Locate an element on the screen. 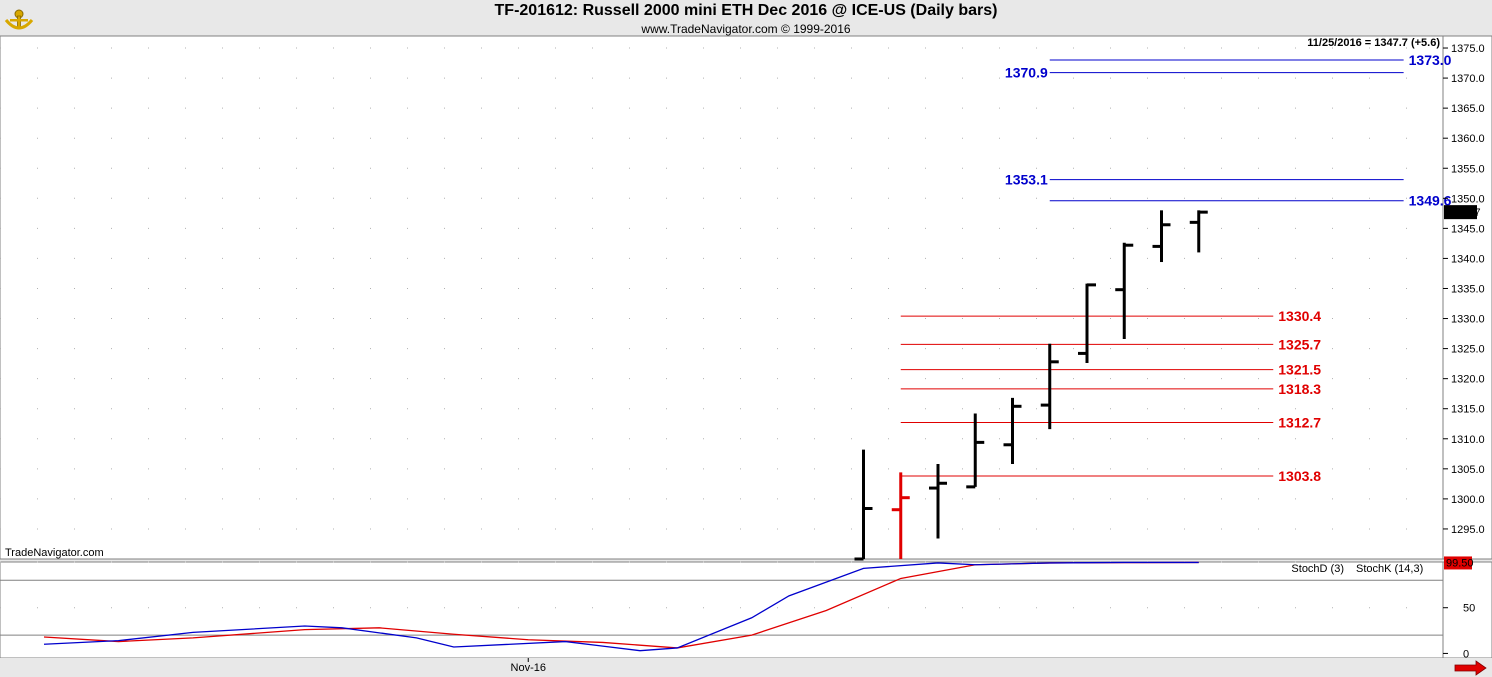  y-tick-label: 1305.0 is located at coordinates (1468, 470).